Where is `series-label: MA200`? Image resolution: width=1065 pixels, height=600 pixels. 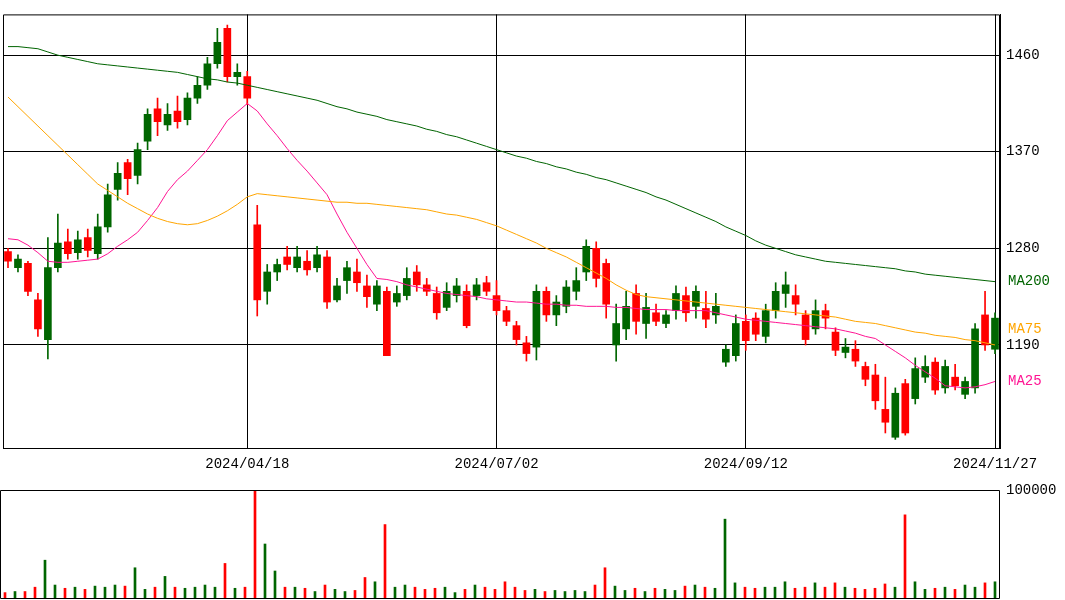 series-label: MA200 is located at coordinates (1029, 281).